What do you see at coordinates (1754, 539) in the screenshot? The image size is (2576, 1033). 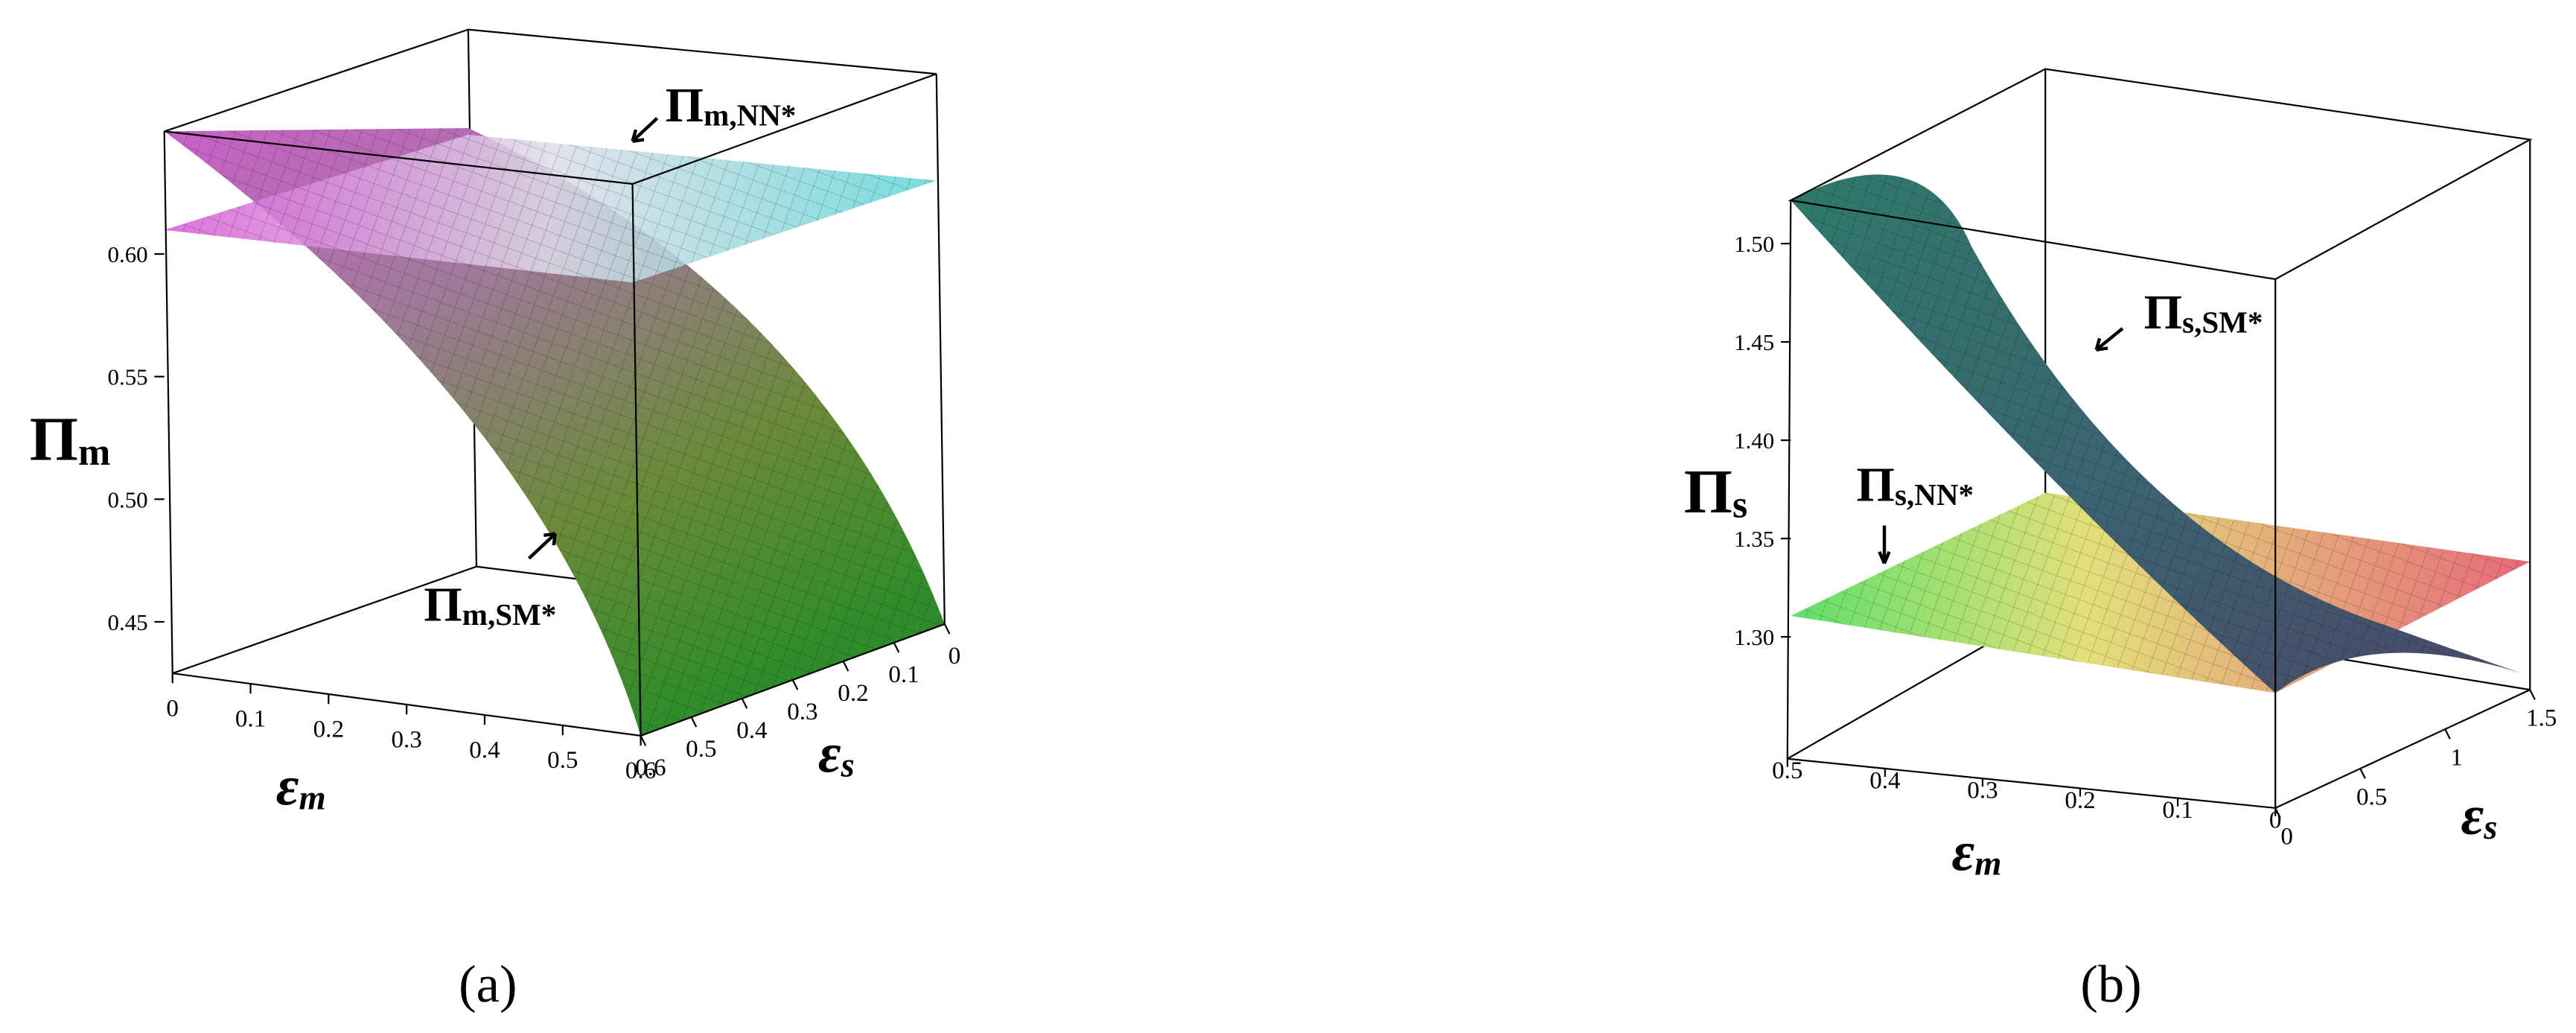 I see `z-tick-label: 1.35` at bounding box center [1754, 539].